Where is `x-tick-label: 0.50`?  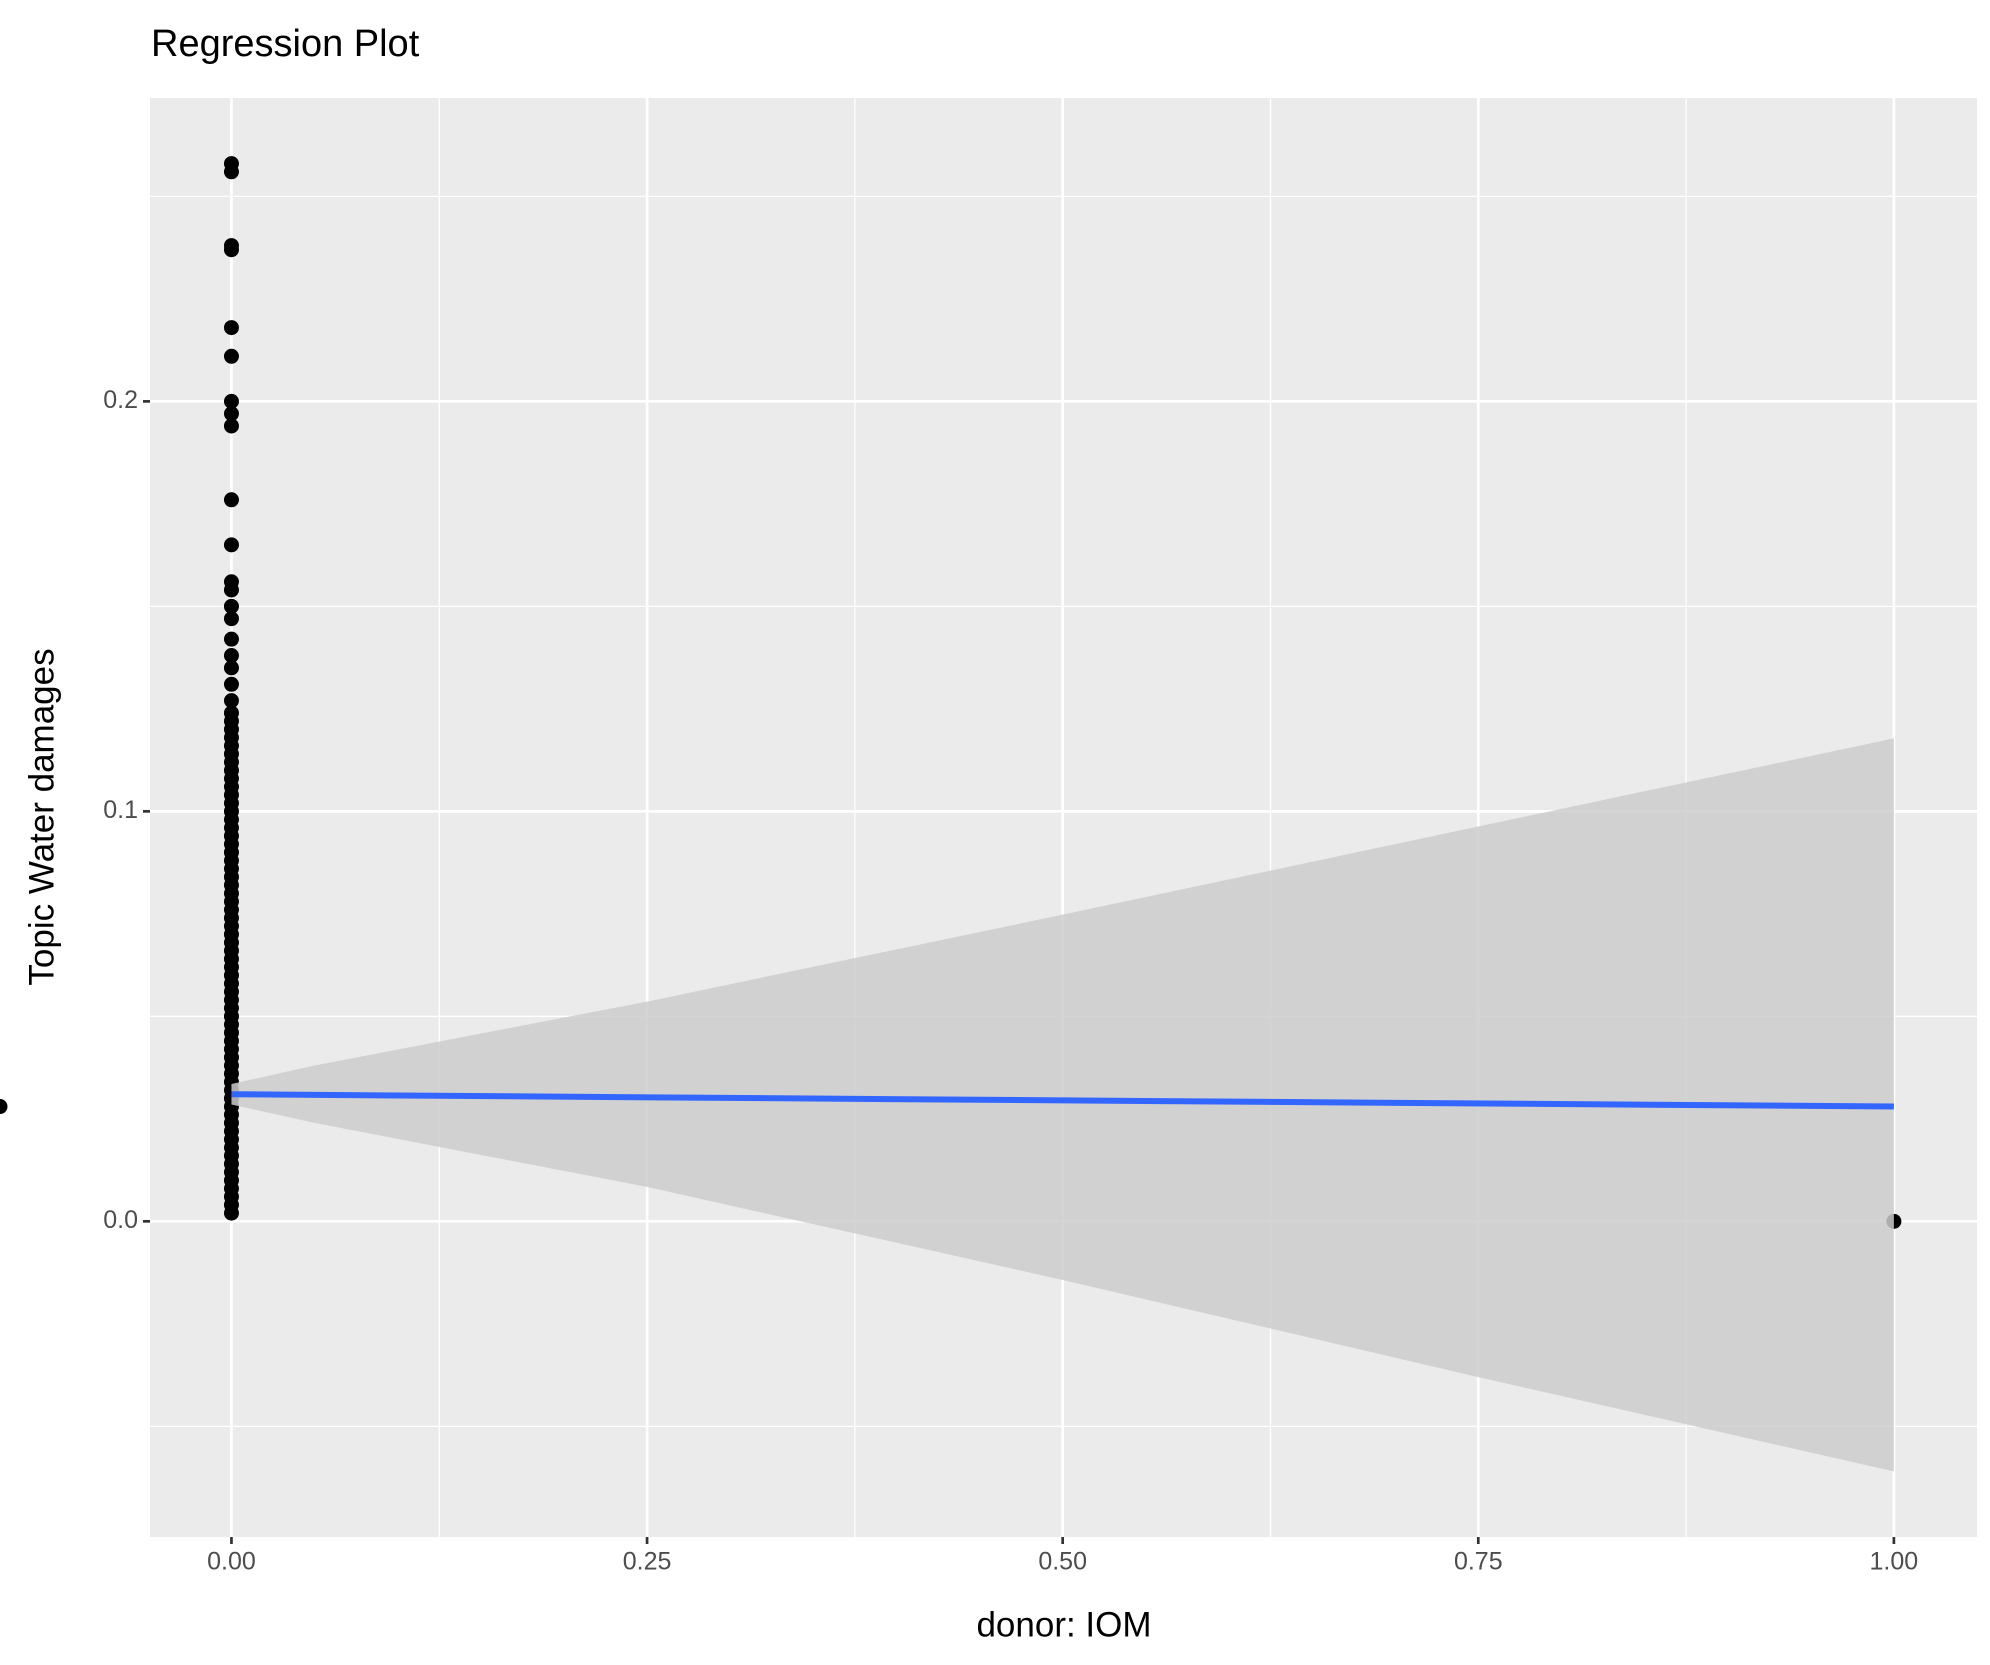 x-tick-label: 0.50 is located at coordinates (1062, 1562).